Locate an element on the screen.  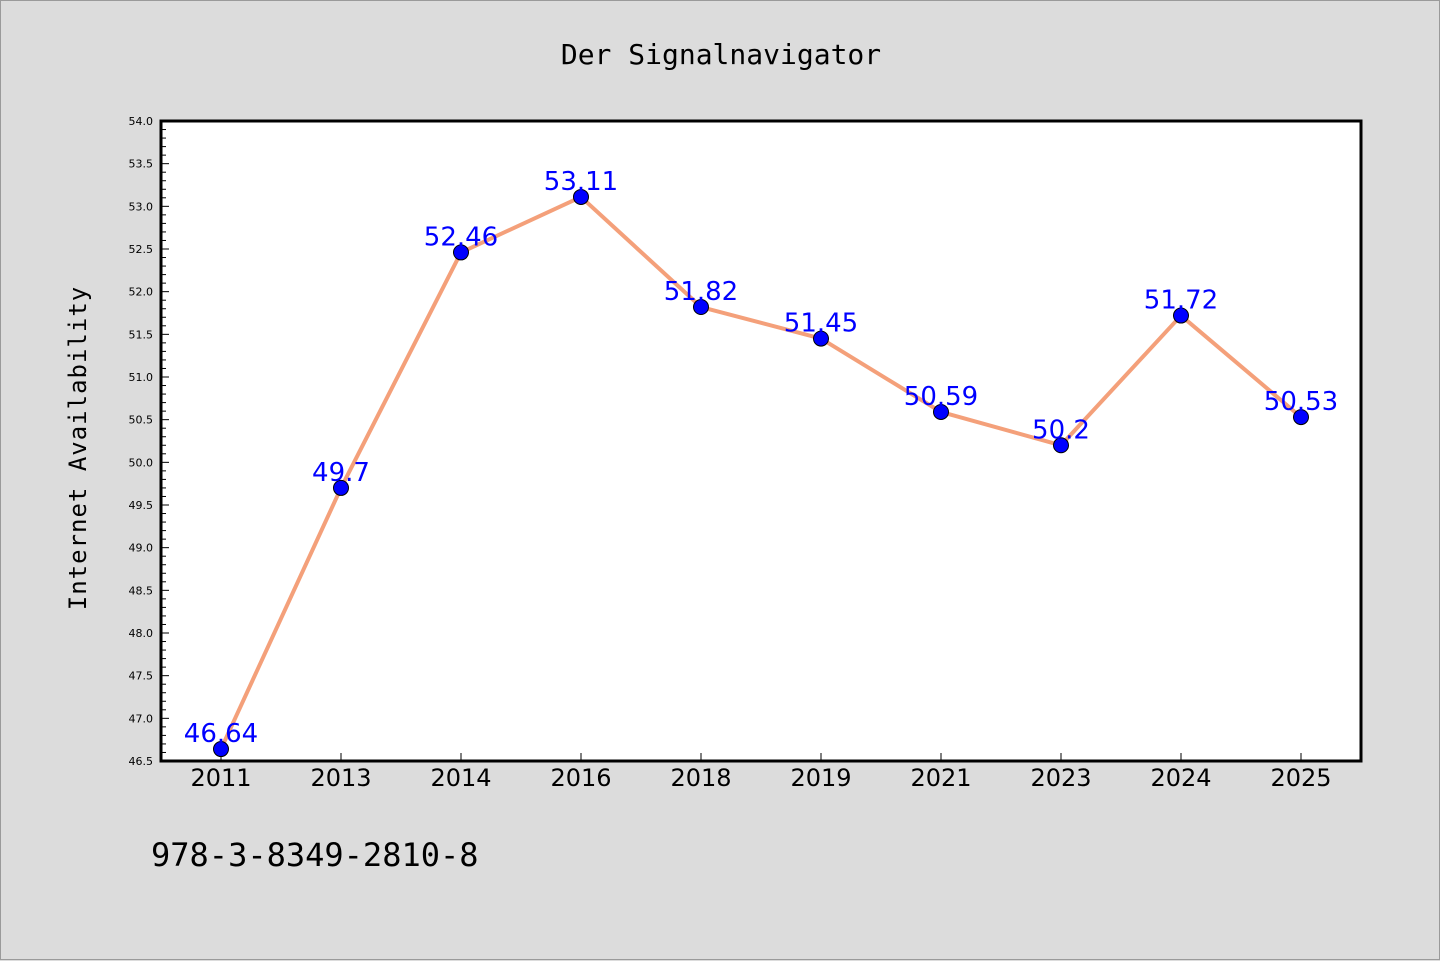
data-label: 50.2 is located at coordinates (1061, 430).